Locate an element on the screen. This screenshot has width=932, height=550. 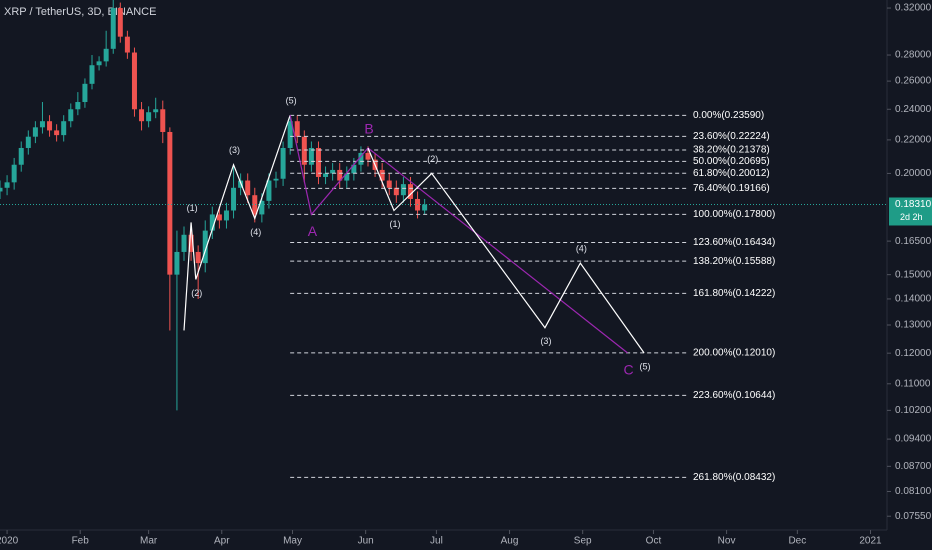
y-tick-label: 0.12000 is located at coordinates (913, 353).